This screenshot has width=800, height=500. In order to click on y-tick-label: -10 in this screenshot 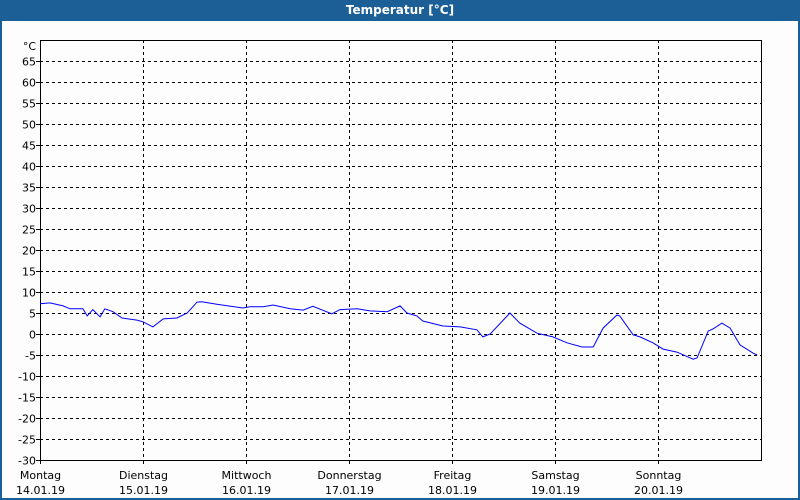, I will do `click(27, 377)`.